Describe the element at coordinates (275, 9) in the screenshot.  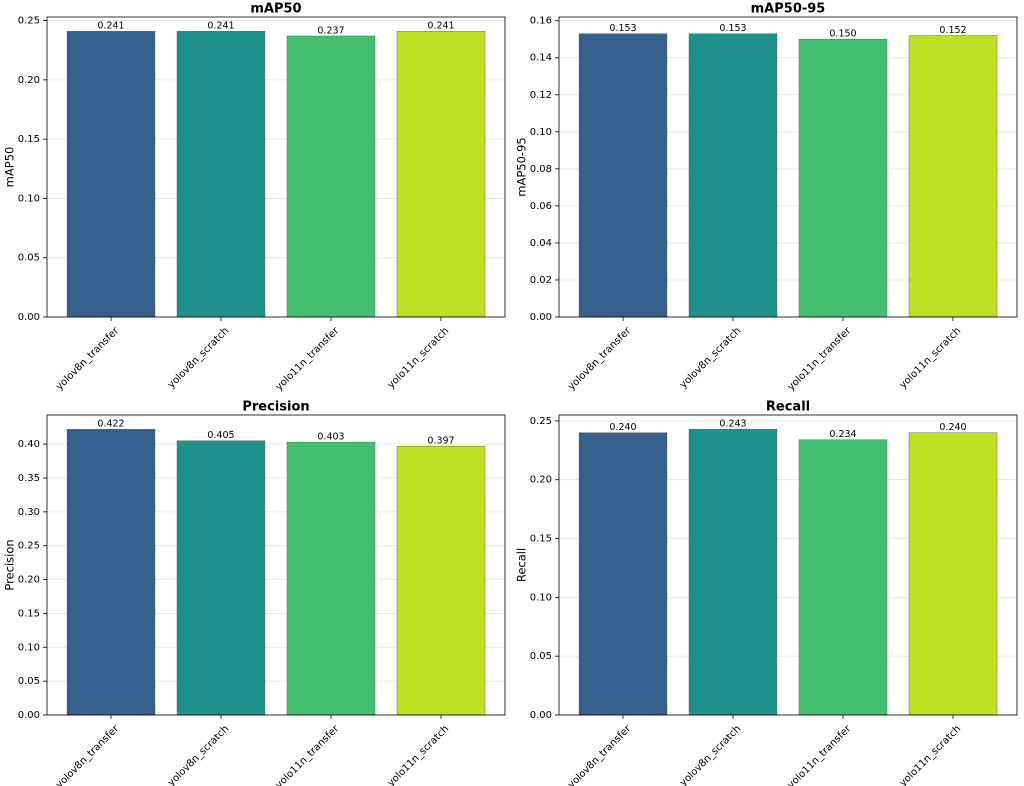
I see `chart-title: mAP50` at that location.